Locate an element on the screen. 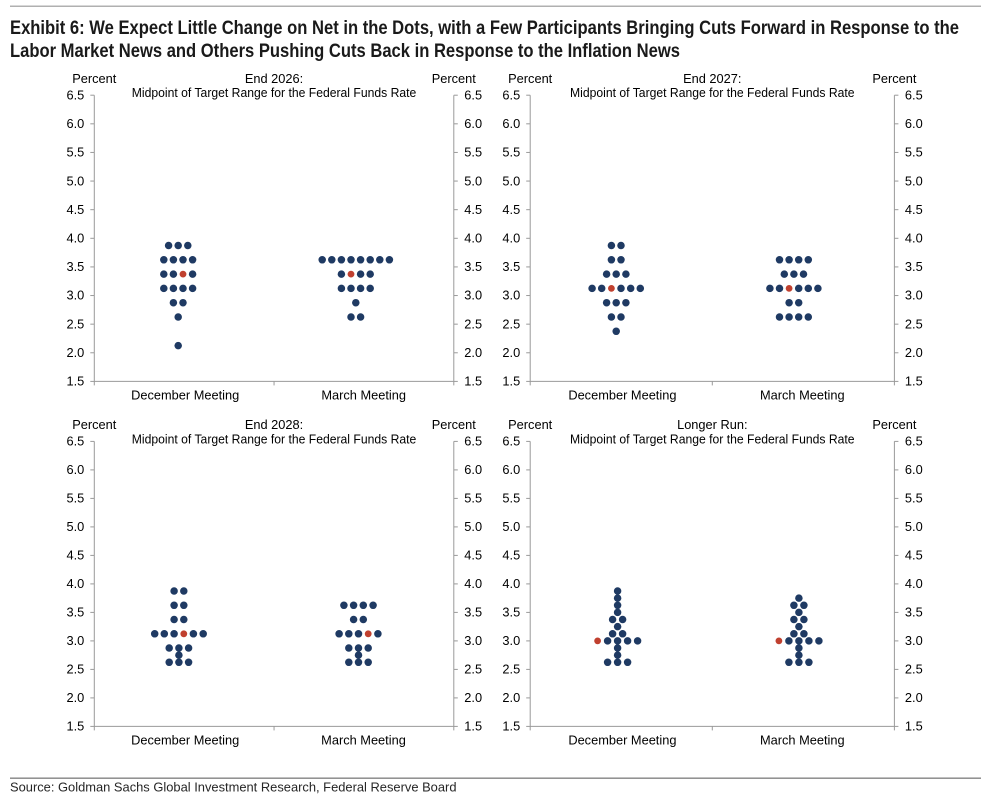  svg-text: Longer Run: is located at coordinates (712, 424).